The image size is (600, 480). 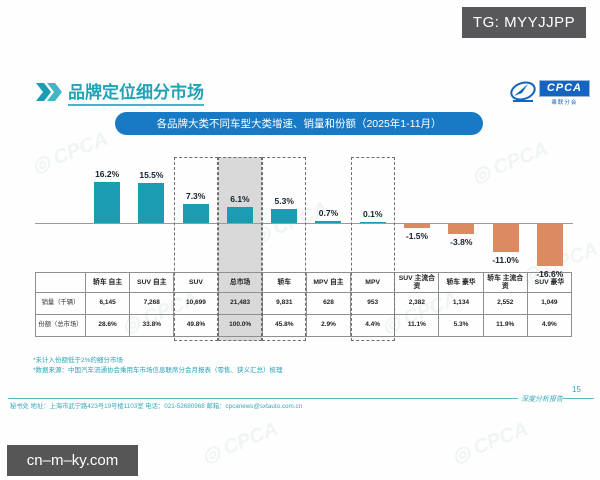 What do you see at coordinates (196, 283) in the screenshot?
I see `table-col-header-2: SUV` at bounding box center [196, 283].